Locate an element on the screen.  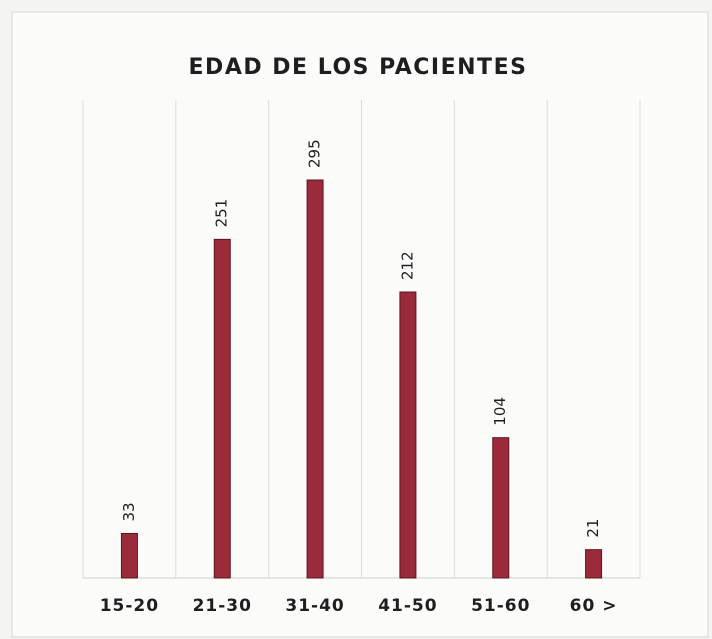
data-label: 33 is located at coordinates (129, 511).